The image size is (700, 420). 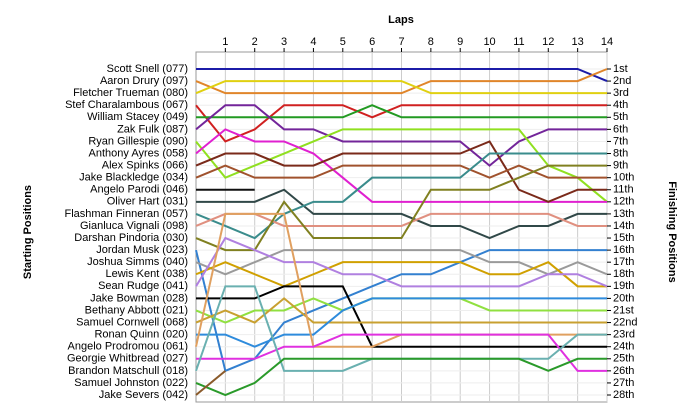 What do you see at coordinates (623, 347) in the screenshot?
I see `y2-tick-label: 24th` at bounding box center [623, 347].